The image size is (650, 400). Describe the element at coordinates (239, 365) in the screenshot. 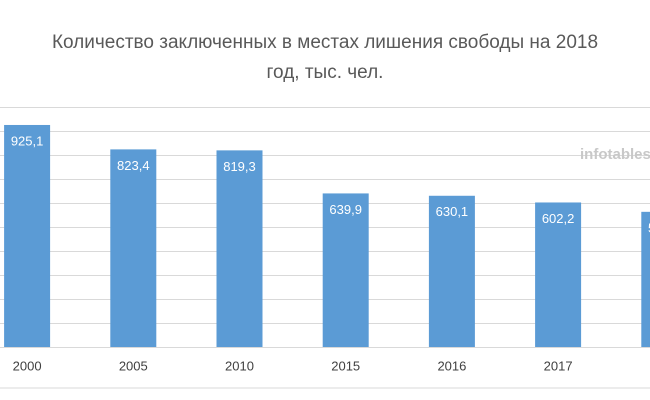

I see `x-tick-label: 2010` at that location.